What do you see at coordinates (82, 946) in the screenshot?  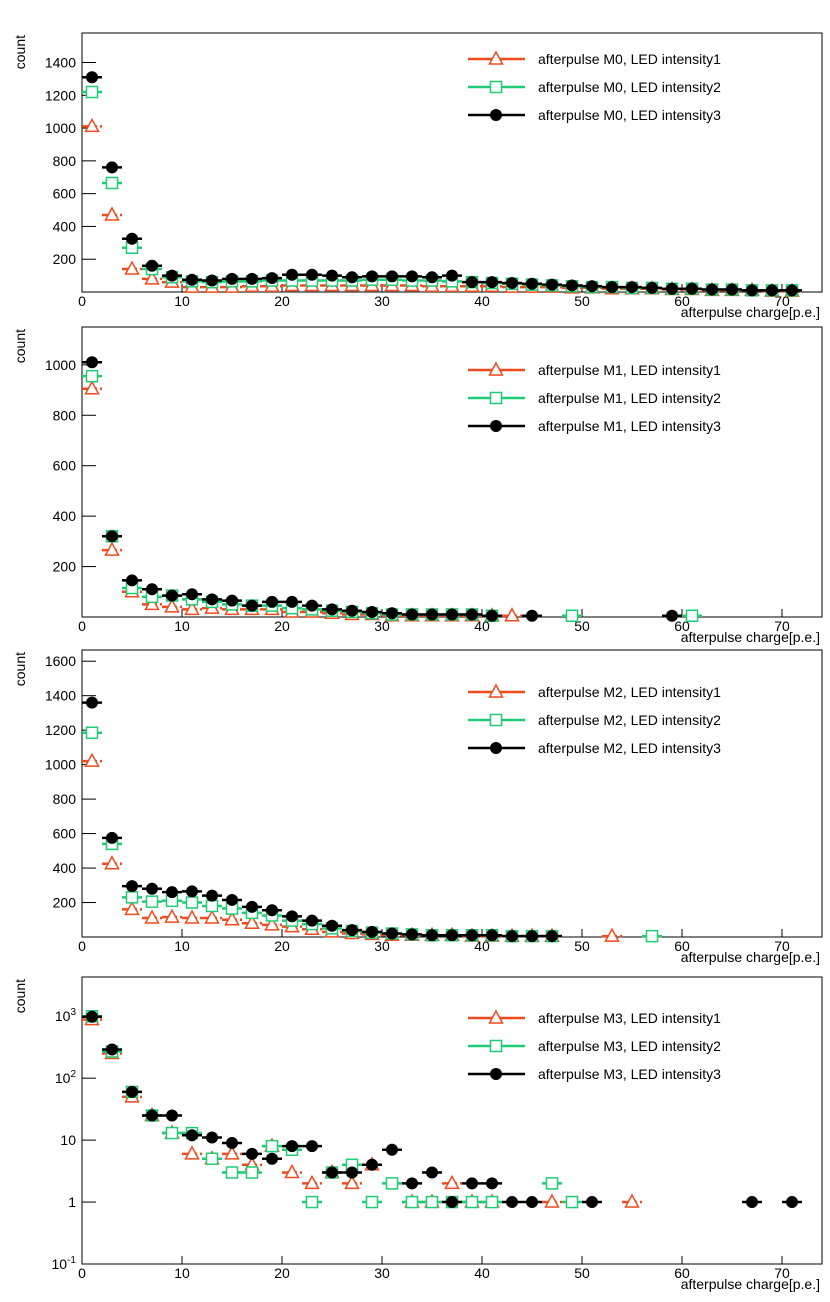 I see `x-tick-label: 0` at bounding box center [82, 946].